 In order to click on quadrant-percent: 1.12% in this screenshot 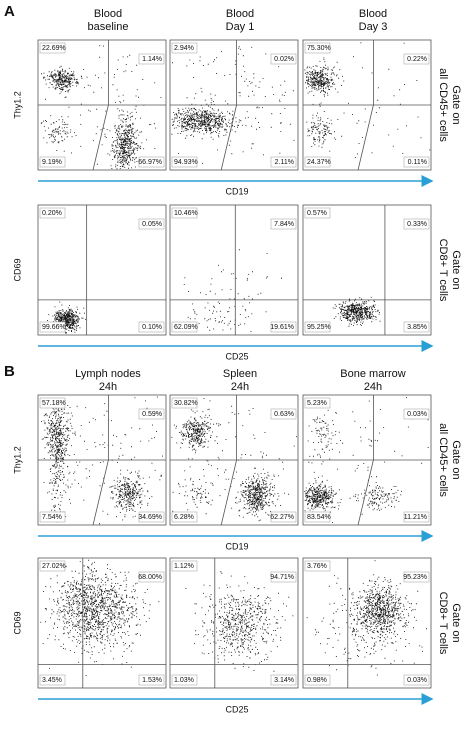, I will do `click(184, 566)`.